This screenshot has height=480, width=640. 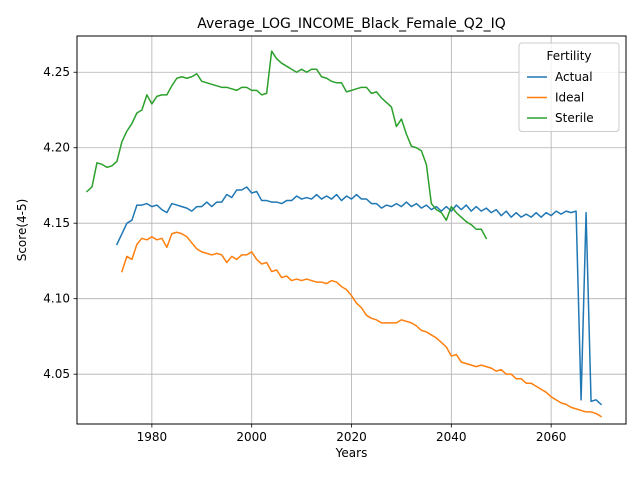 What do you see at coordinates (56, 374) in the screenshot?
I see `y-tick-label: 4.05` at bounding box center [56, 374].